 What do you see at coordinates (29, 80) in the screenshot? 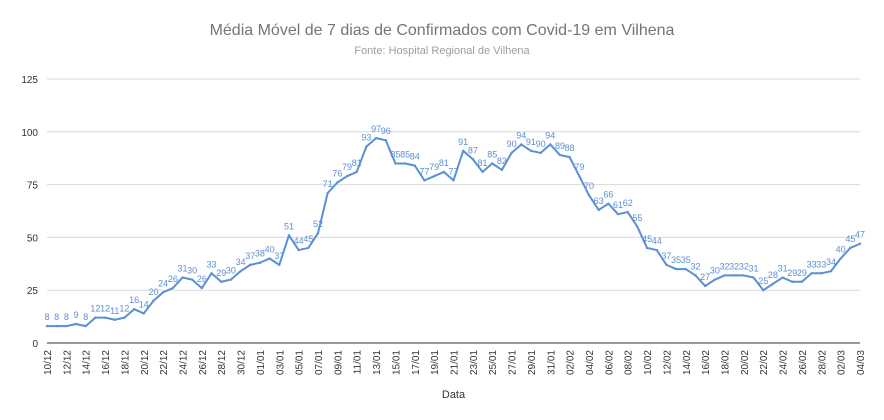
I see `y-tick-label: 125` at bounding box center [29, 80].